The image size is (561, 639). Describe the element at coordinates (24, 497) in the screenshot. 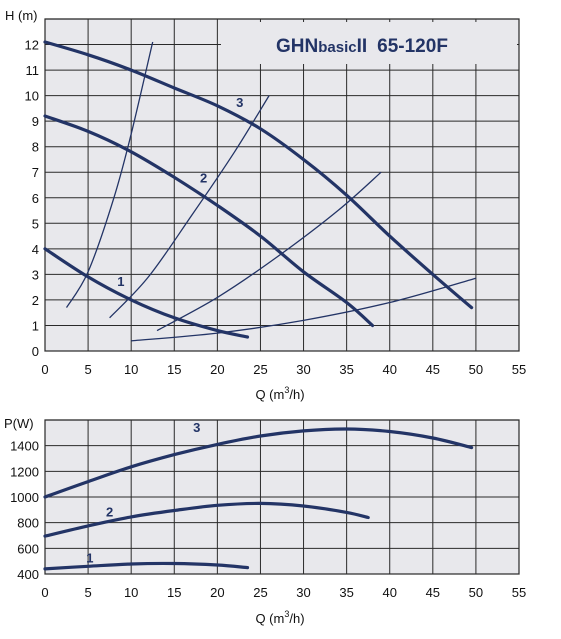

I see `y-tick-label: 1000` at that location.